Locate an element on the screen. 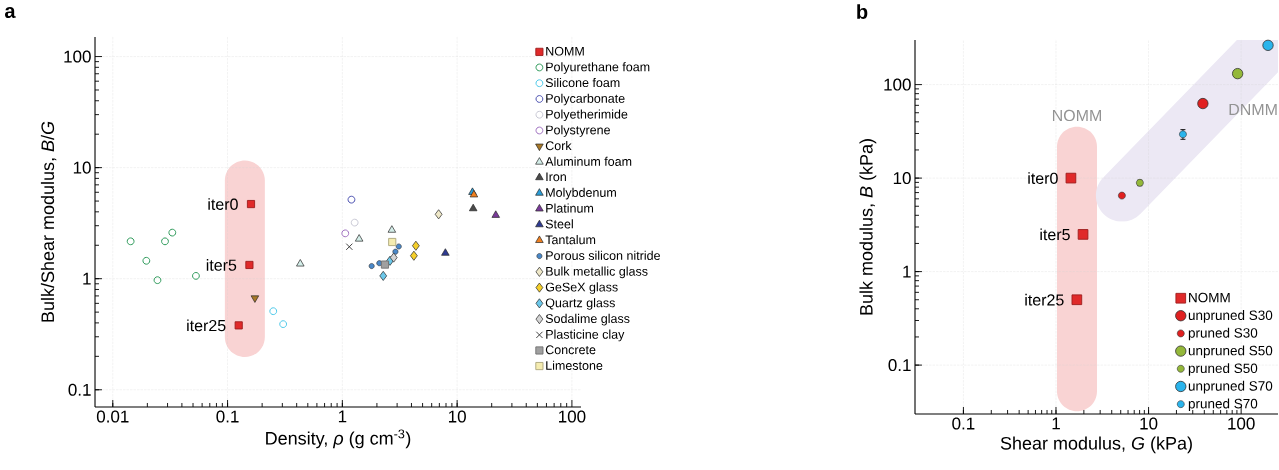 Image resolution: width=1279 pixels, height=470 pixels. annotation: NOMM is located at coordinates (1076, 115).